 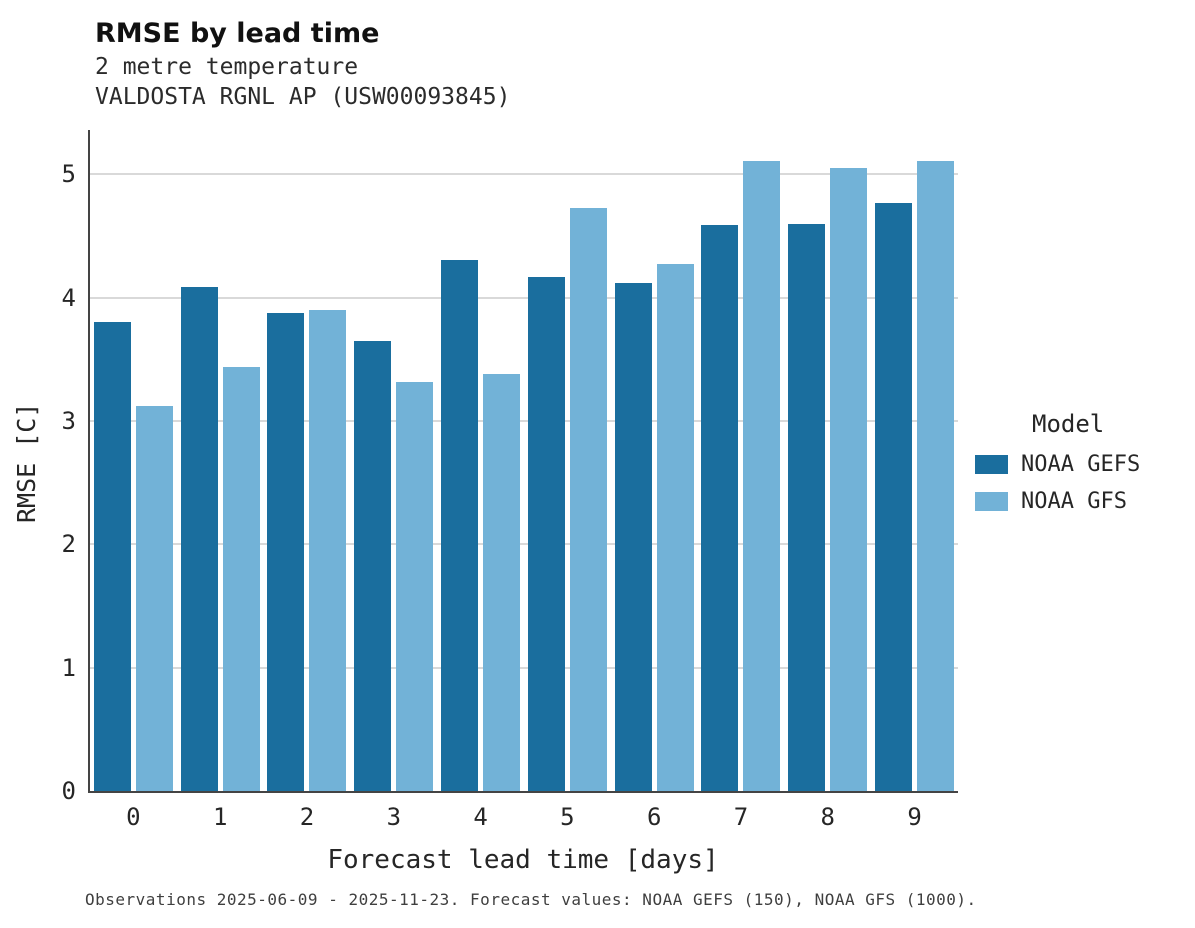 What do you see at coordinates (68, 174) in the screenshot?
I see `y-tick-label-5: 5` at bounding box center [68, 174].